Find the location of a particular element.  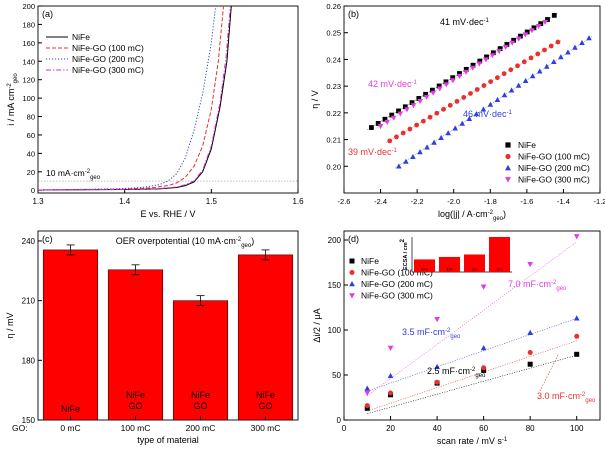

panel-b-ytick-label: 0.22 is located at coordinates (333, 113).